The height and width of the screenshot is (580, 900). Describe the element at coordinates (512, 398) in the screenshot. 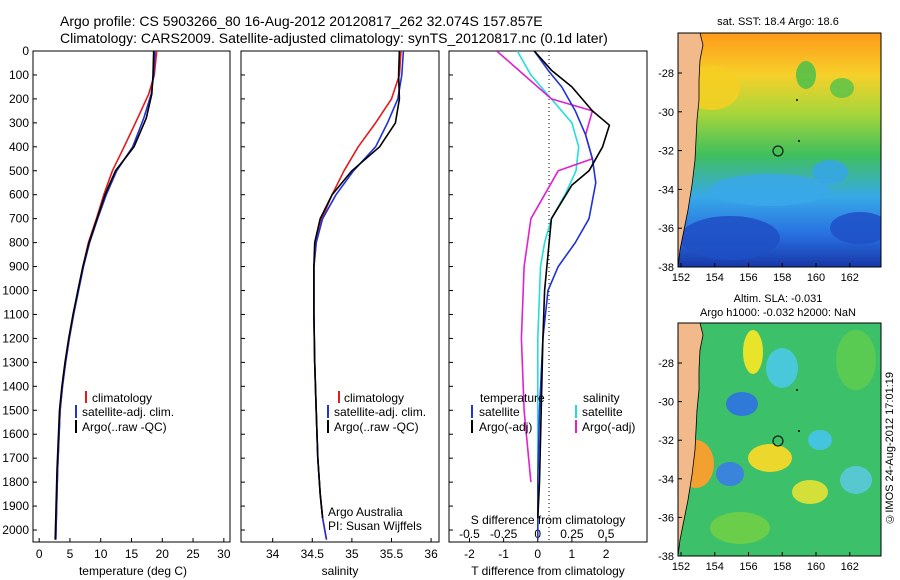

I see `legend-head-temperature: temperature` at that location.